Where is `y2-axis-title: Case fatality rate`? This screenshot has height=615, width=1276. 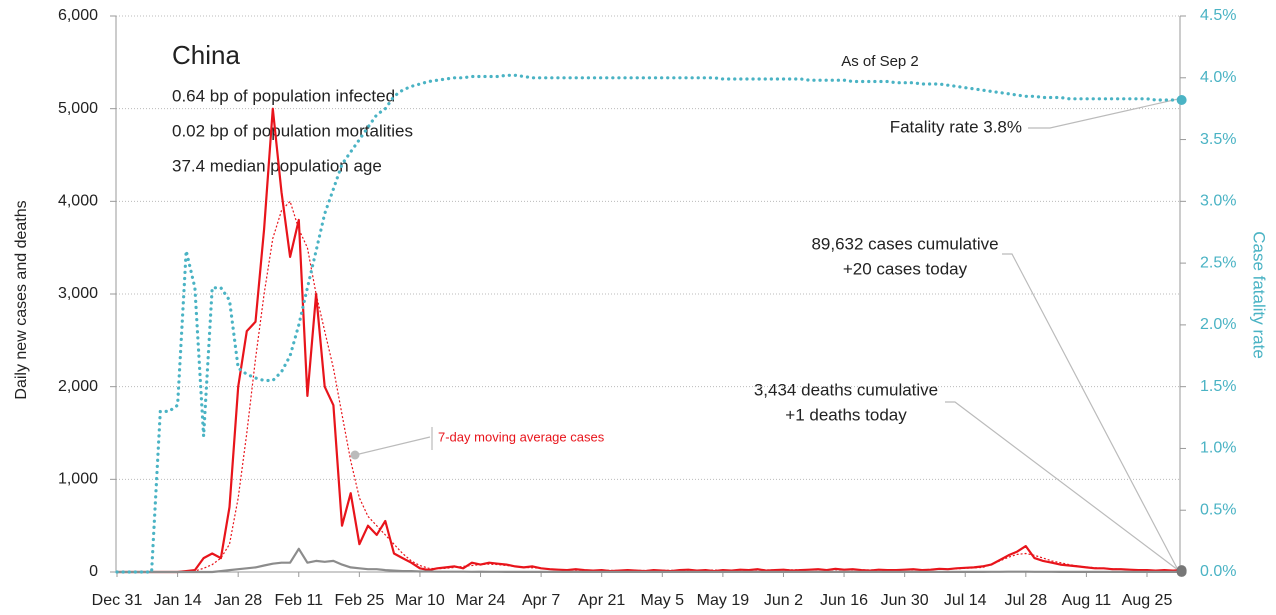
y2-axis-title: Case fatality rate is located at coordinates (1259, 295).